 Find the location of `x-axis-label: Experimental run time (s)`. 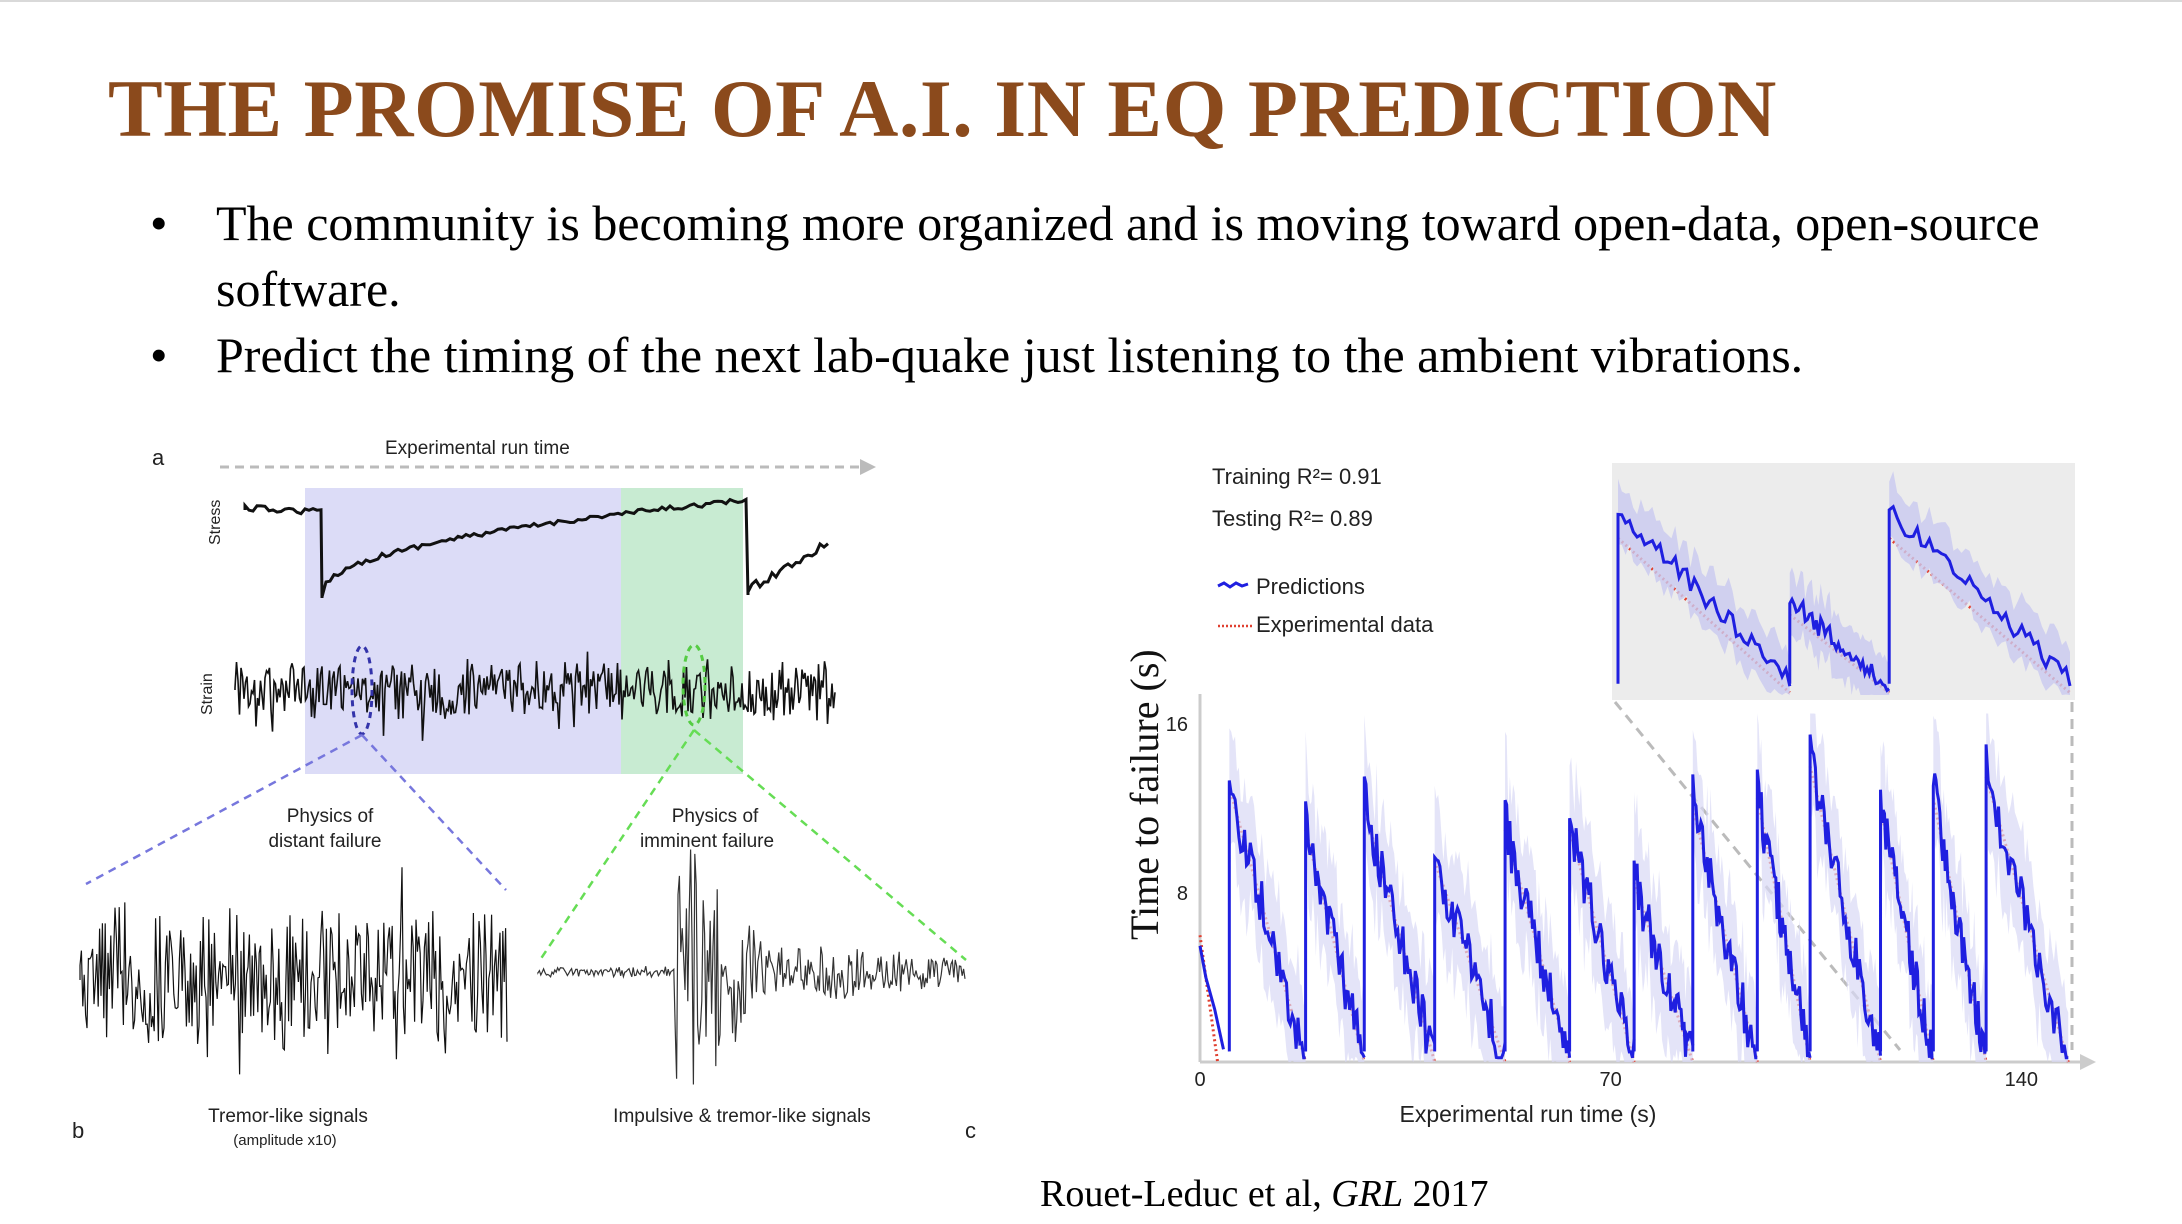

x-axis-label: Experimental run time (s) is located at coordinates (1528, 1114).